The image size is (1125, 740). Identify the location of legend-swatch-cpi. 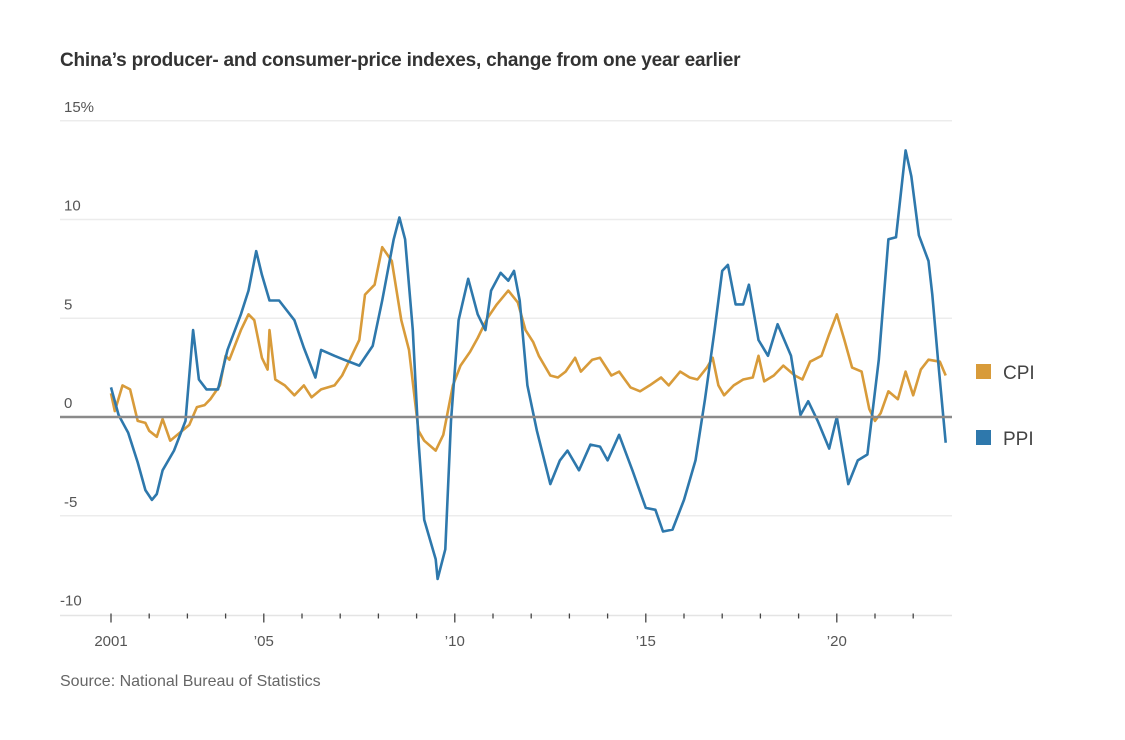
(983, 371).